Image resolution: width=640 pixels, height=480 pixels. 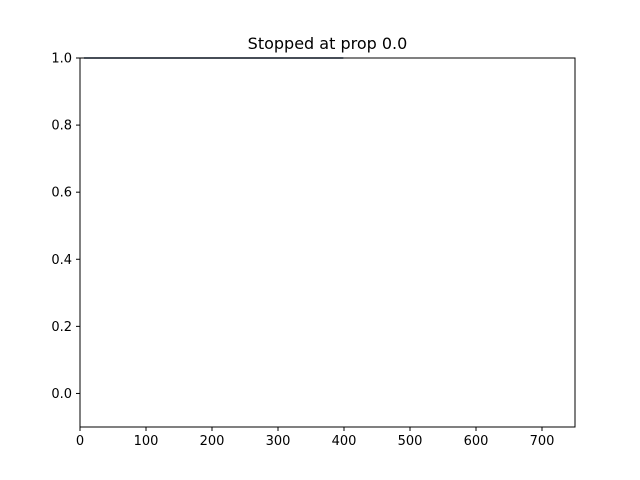 What do you see at coordinates (410, 441) in the screenshot?
I see `x-tick-label: 500` at bounding box center [410, 441].